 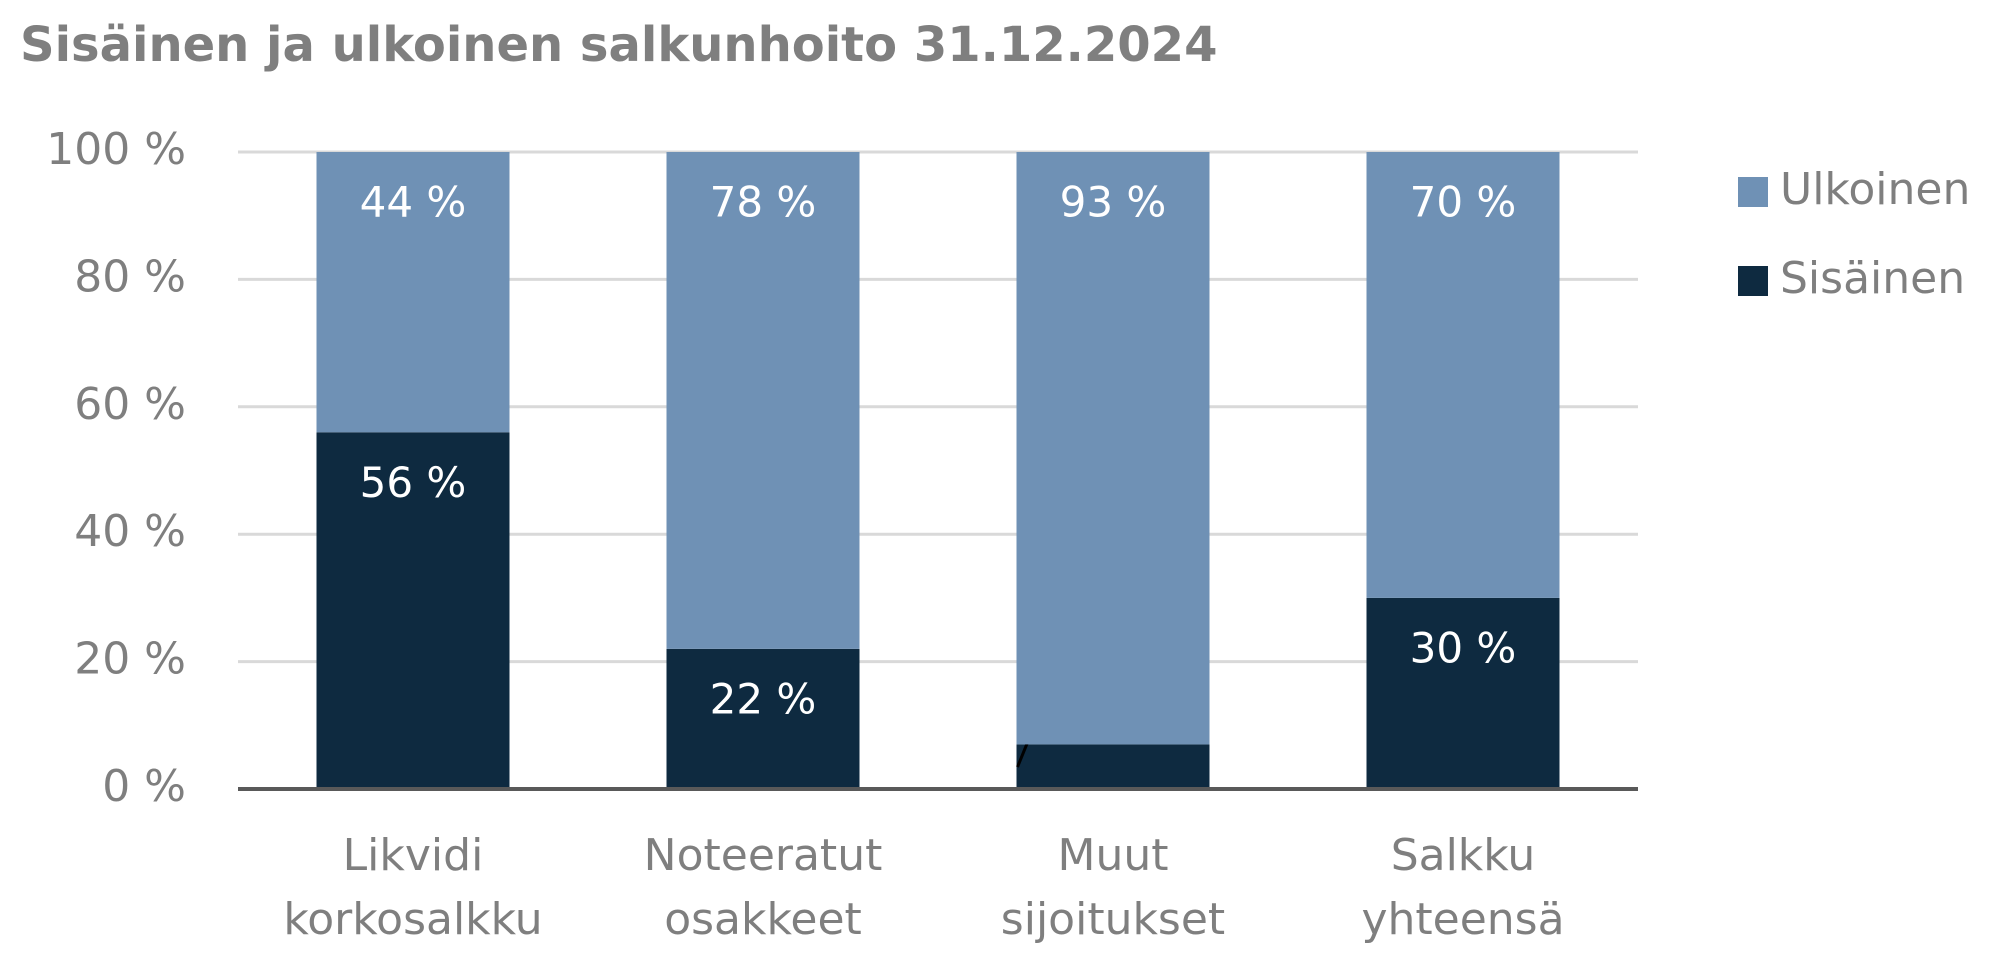 I want to click on x-tick-label: Muut sijoitukset, so click(x=1113, y=887).